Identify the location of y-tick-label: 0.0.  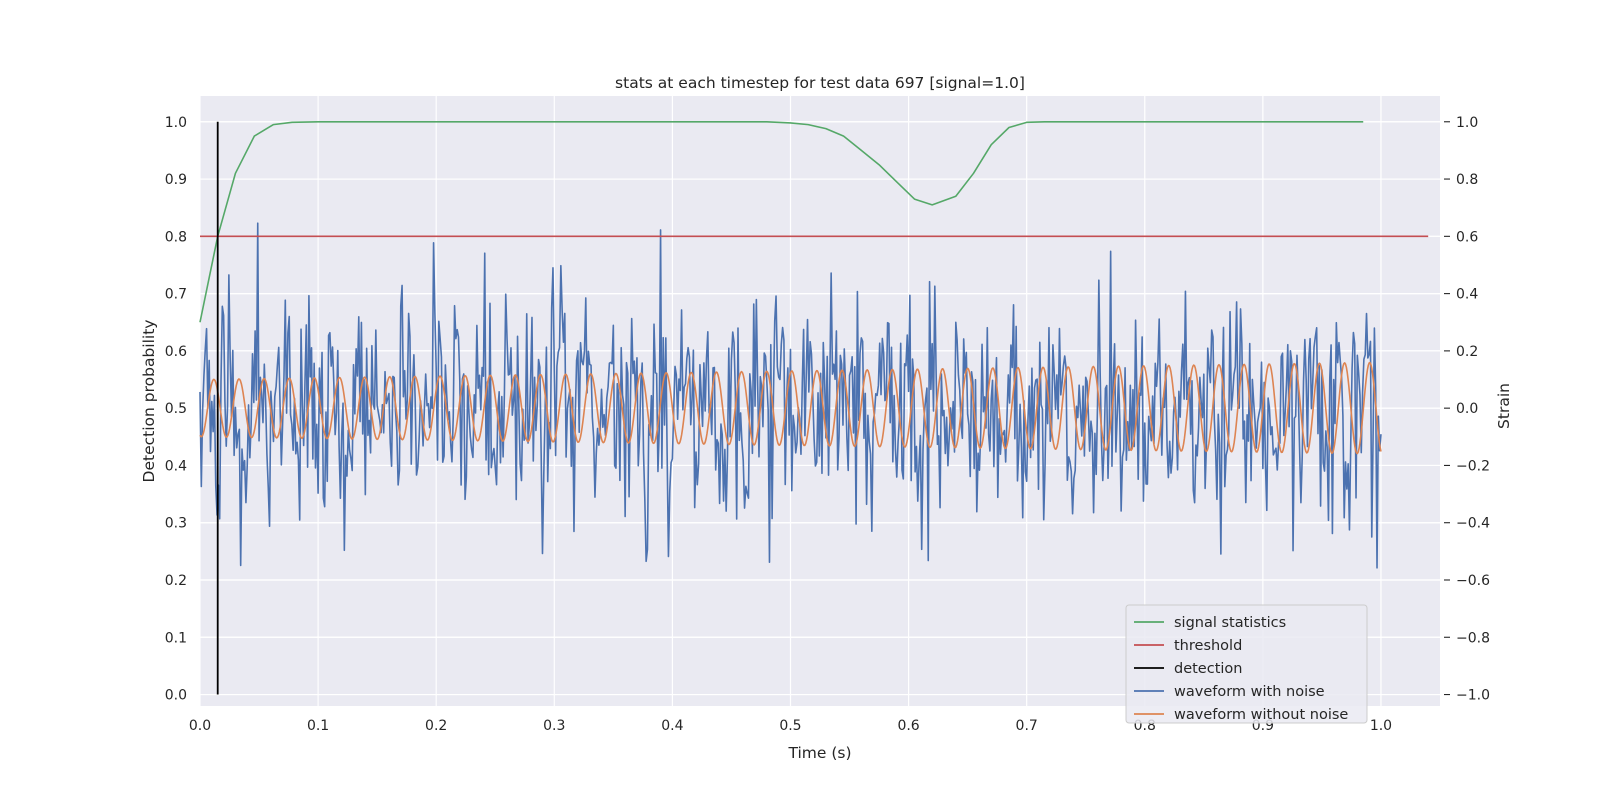
(176, 696).